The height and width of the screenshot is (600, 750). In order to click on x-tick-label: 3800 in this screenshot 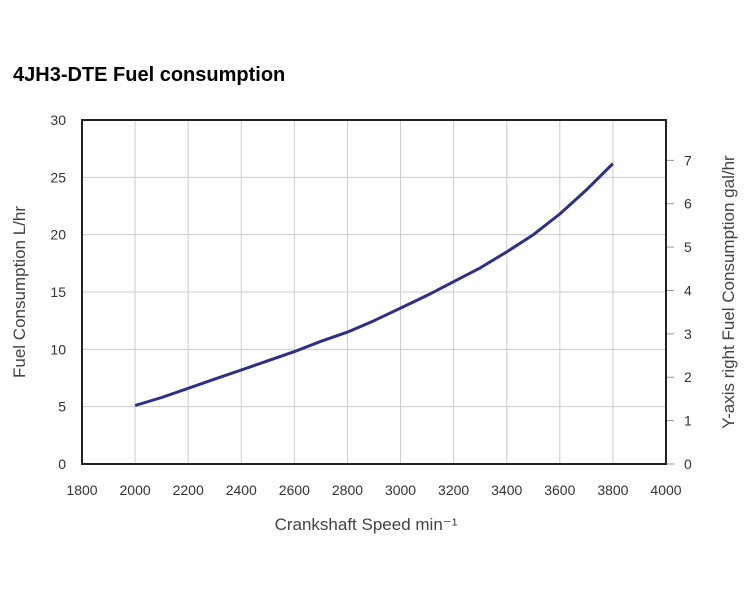, I will do `click(612, 490)`.